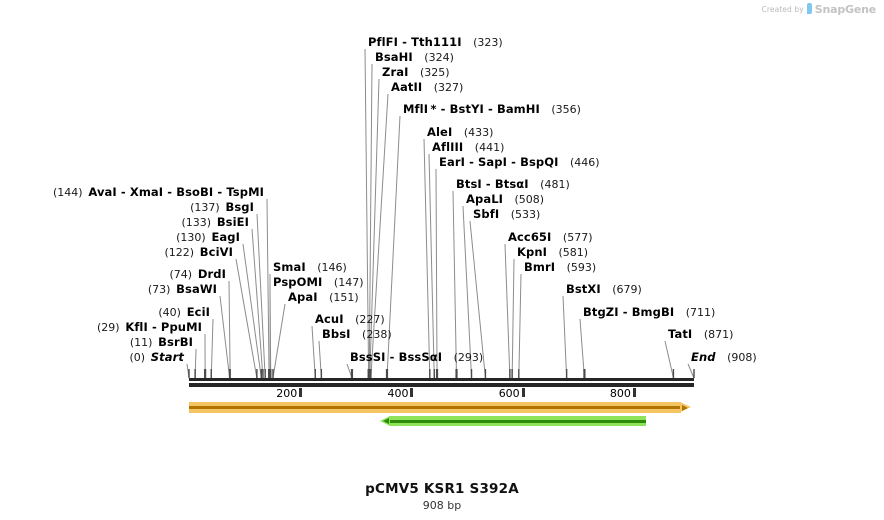 This screenshot has height=520, width=884. What do you see at coordinates (509, 393) in the screenshot?
I see `ruler-tick-label: 600` at bounding box center [509, 393].